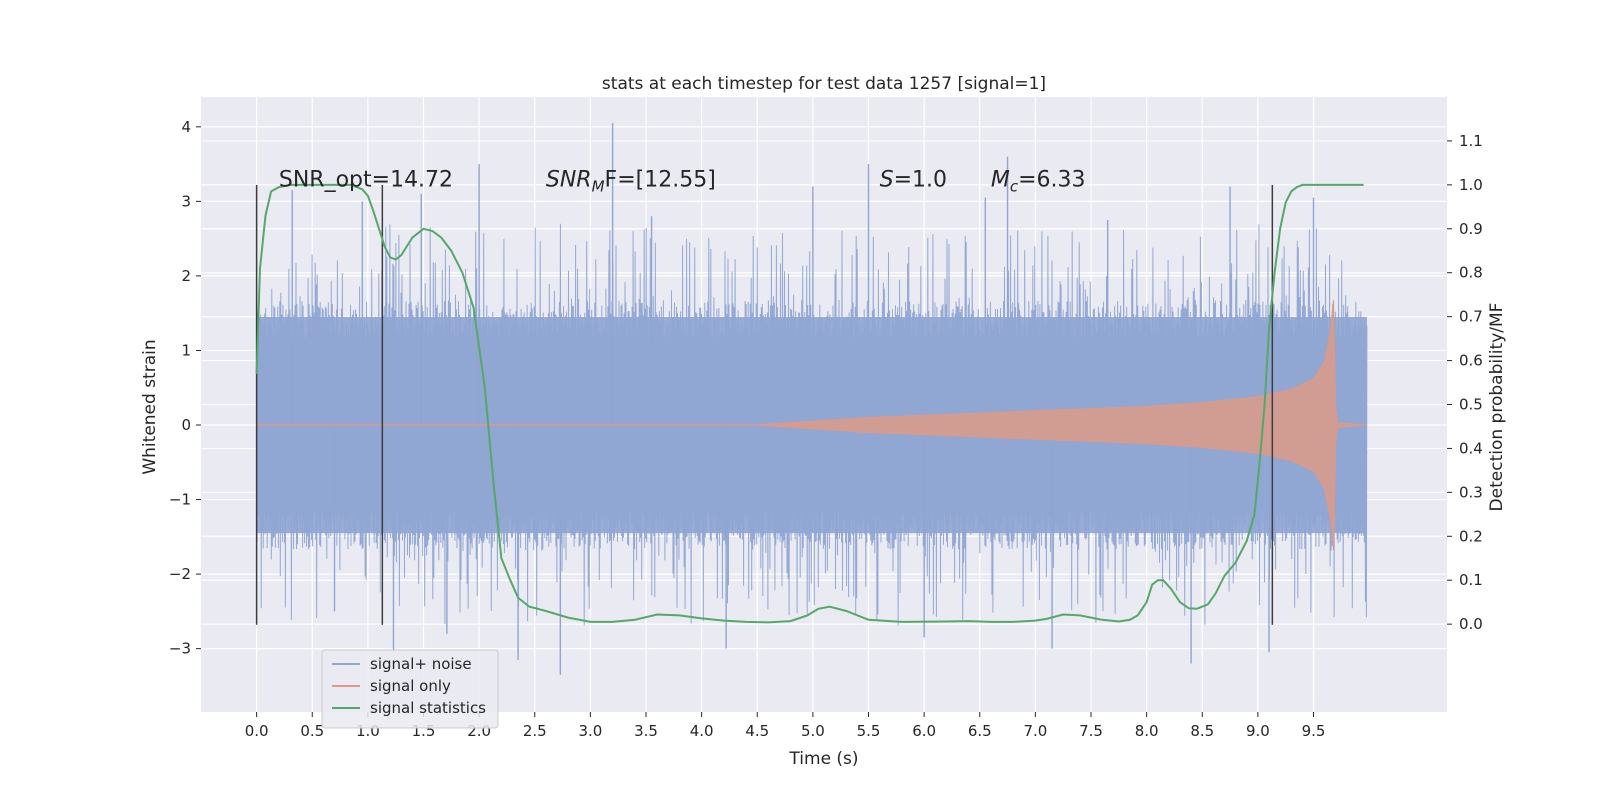 The image size is (1600, 800). Describe the element at coordinates (186, 127) in the screenshot. I see `yl-tick-label-0: 4` at that location.